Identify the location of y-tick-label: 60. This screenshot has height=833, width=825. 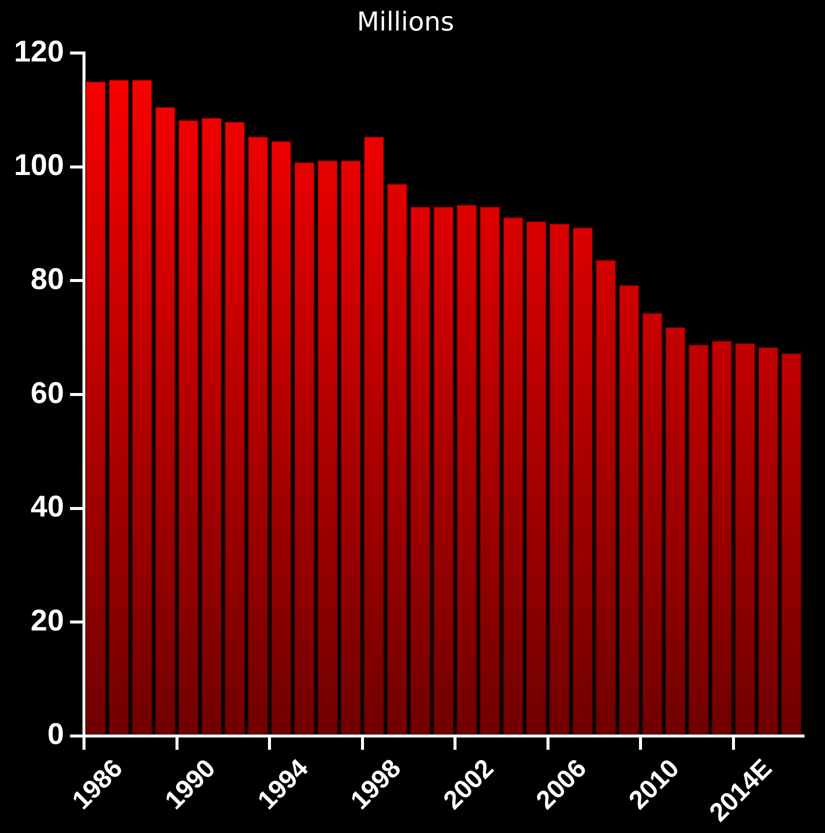
(47, 393).